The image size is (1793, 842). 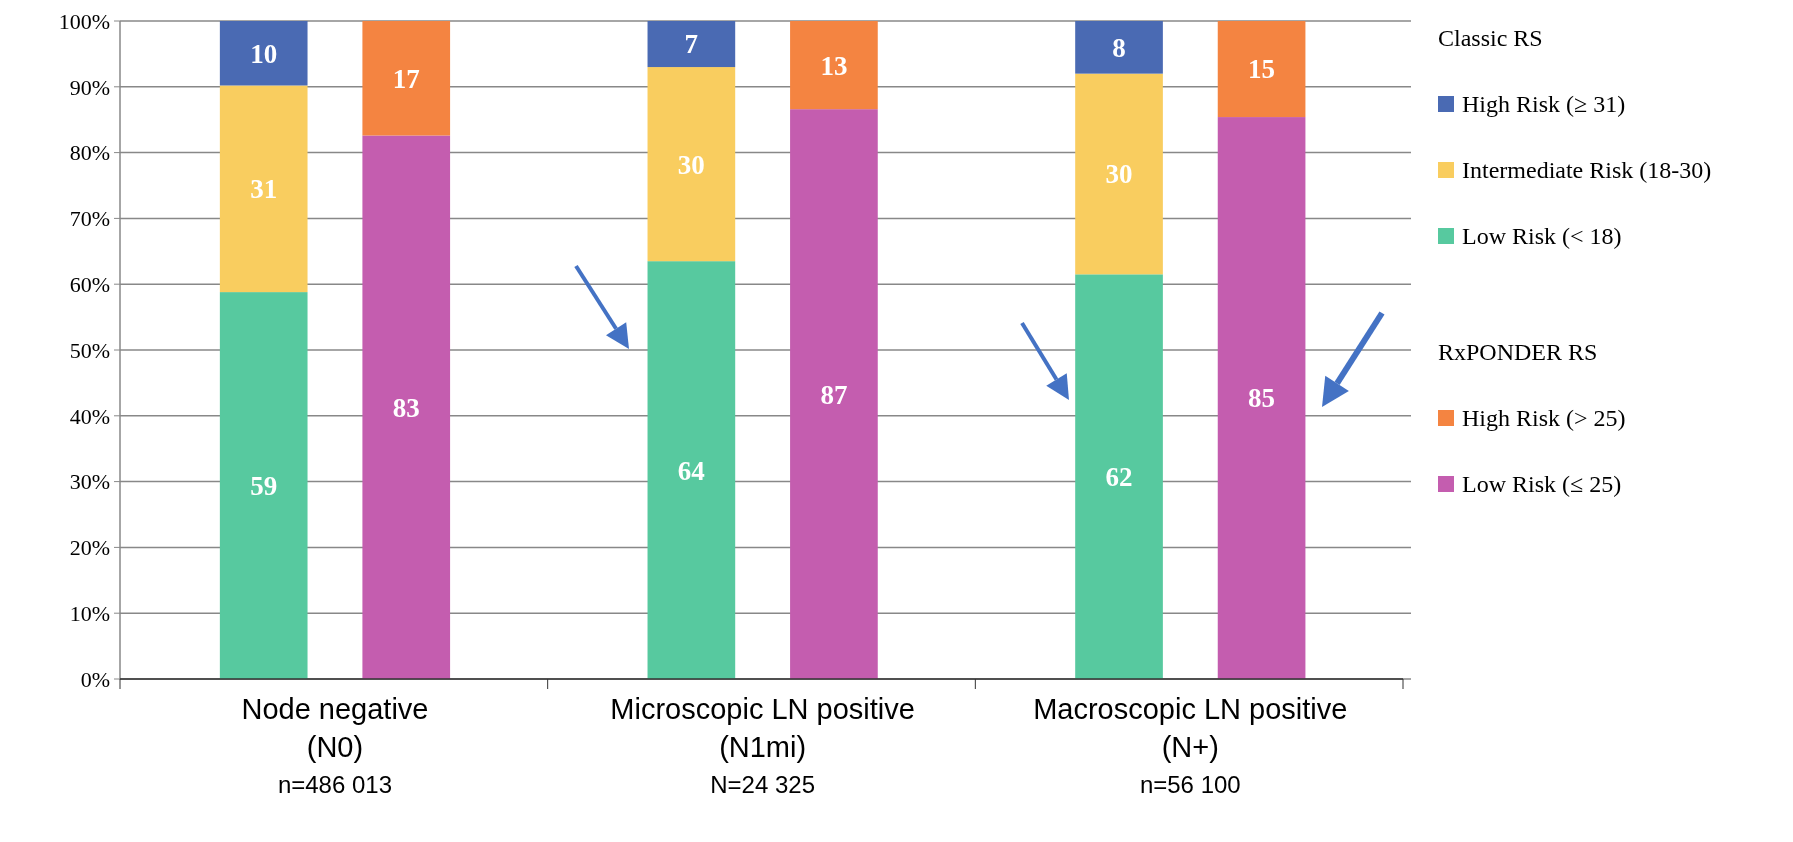 I want to click on y-tick-label: 30%, so click(x=89, y=482).